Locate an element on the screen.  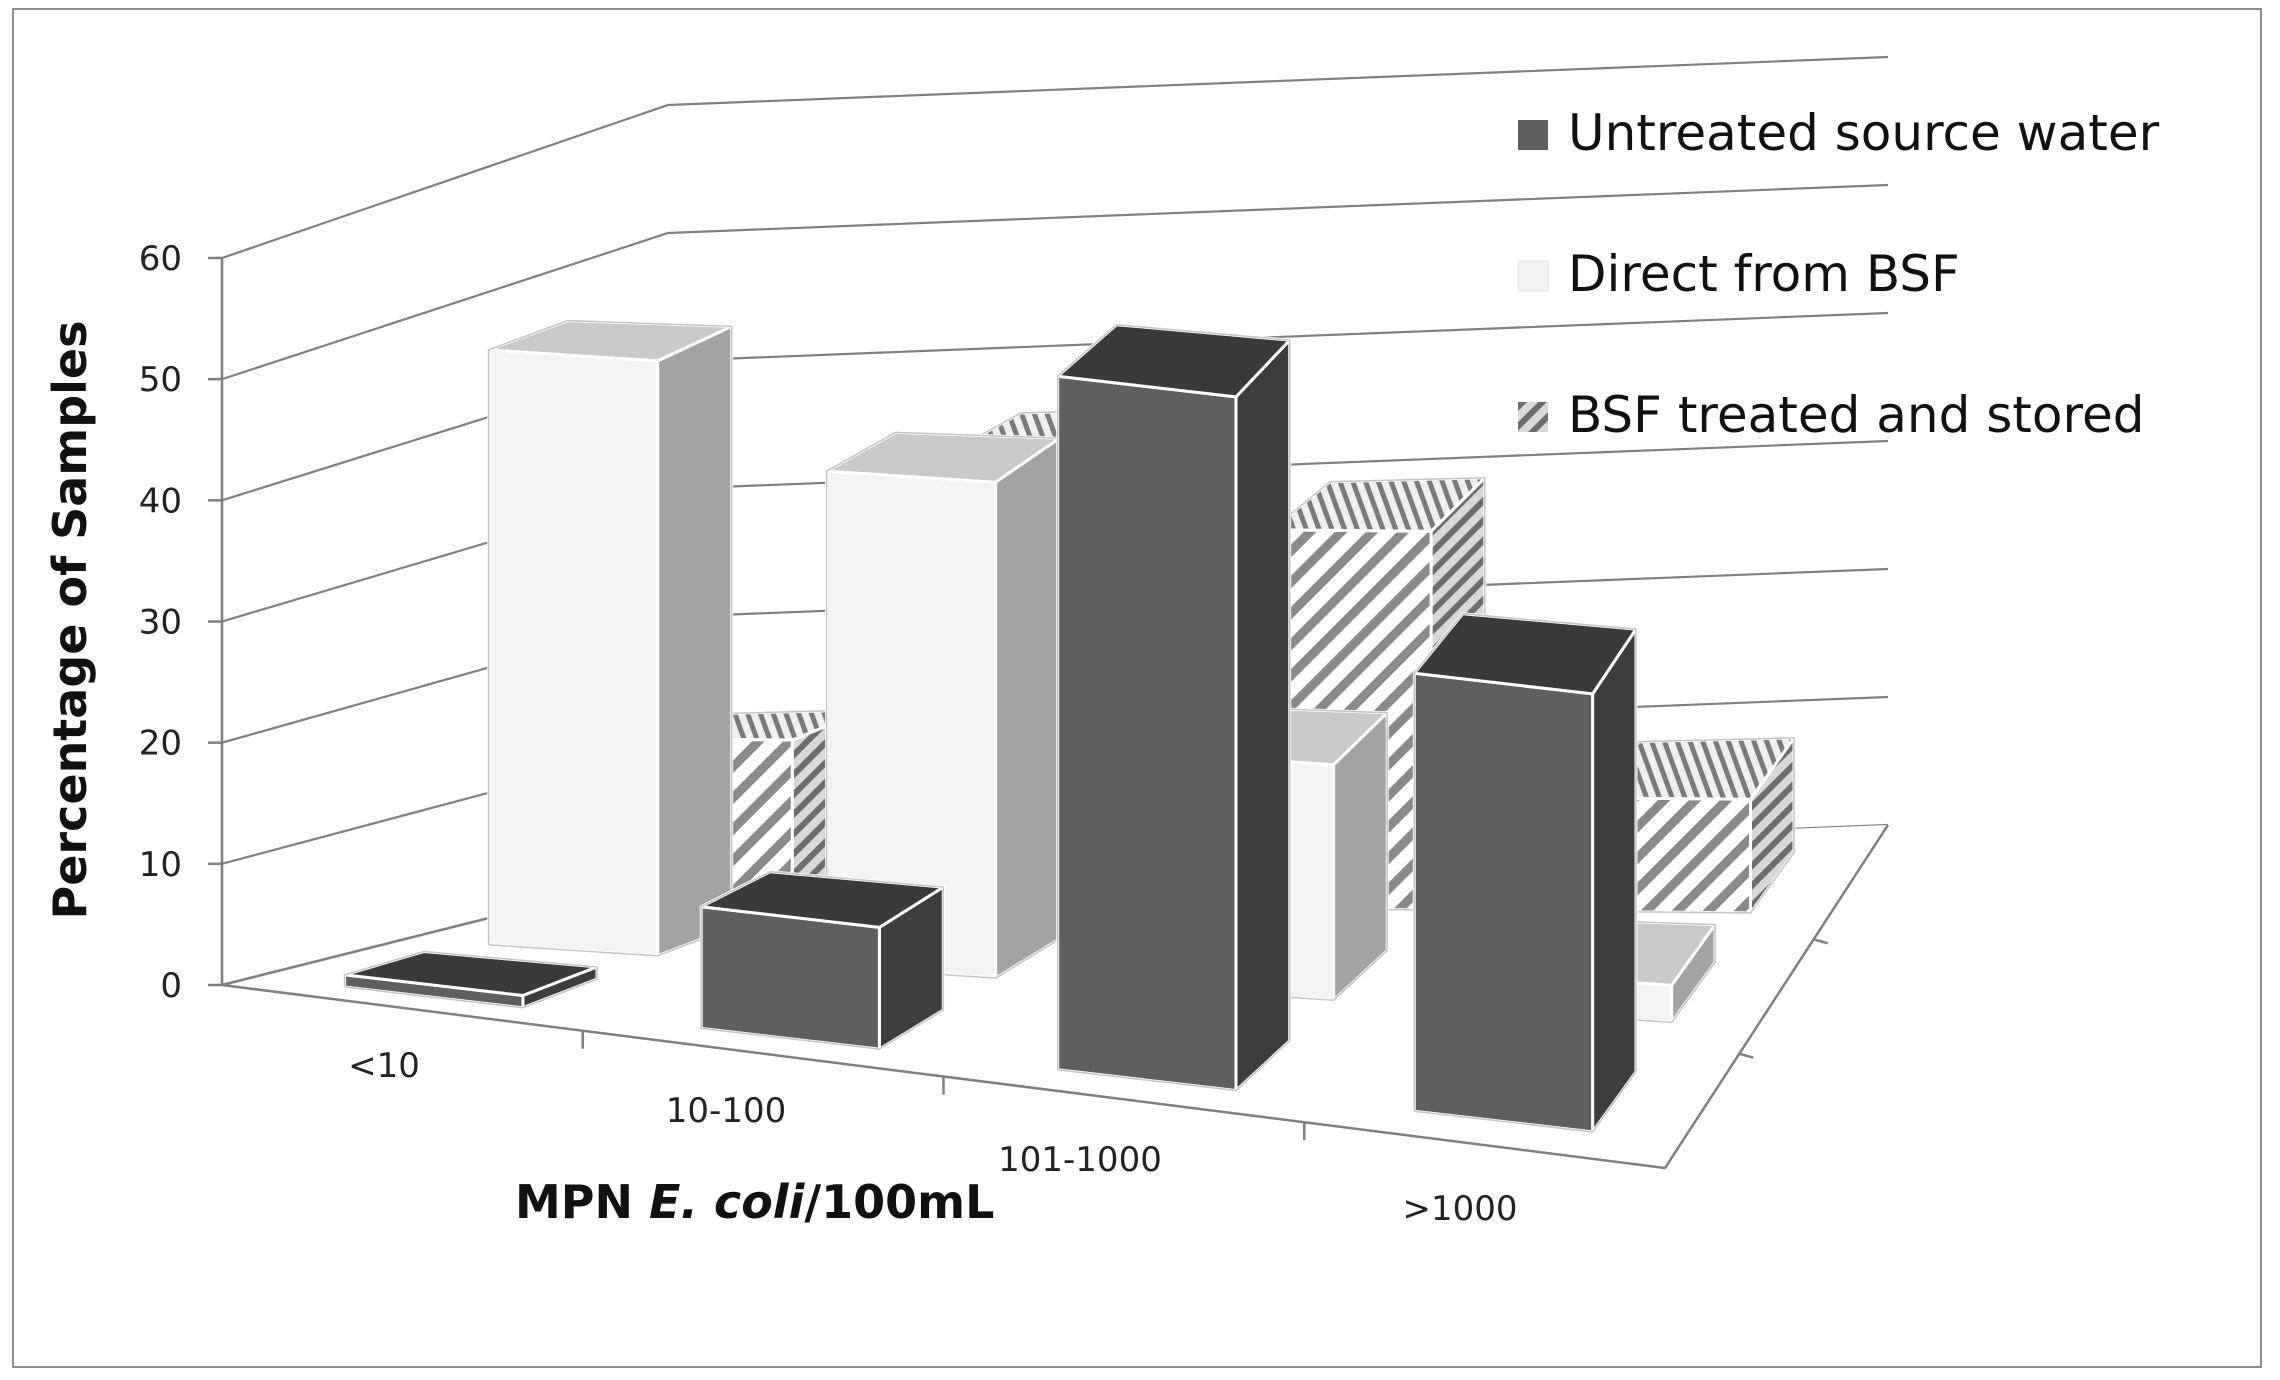
legend-item-3: BSF treated and stored is located at coordinates (1831, 415).